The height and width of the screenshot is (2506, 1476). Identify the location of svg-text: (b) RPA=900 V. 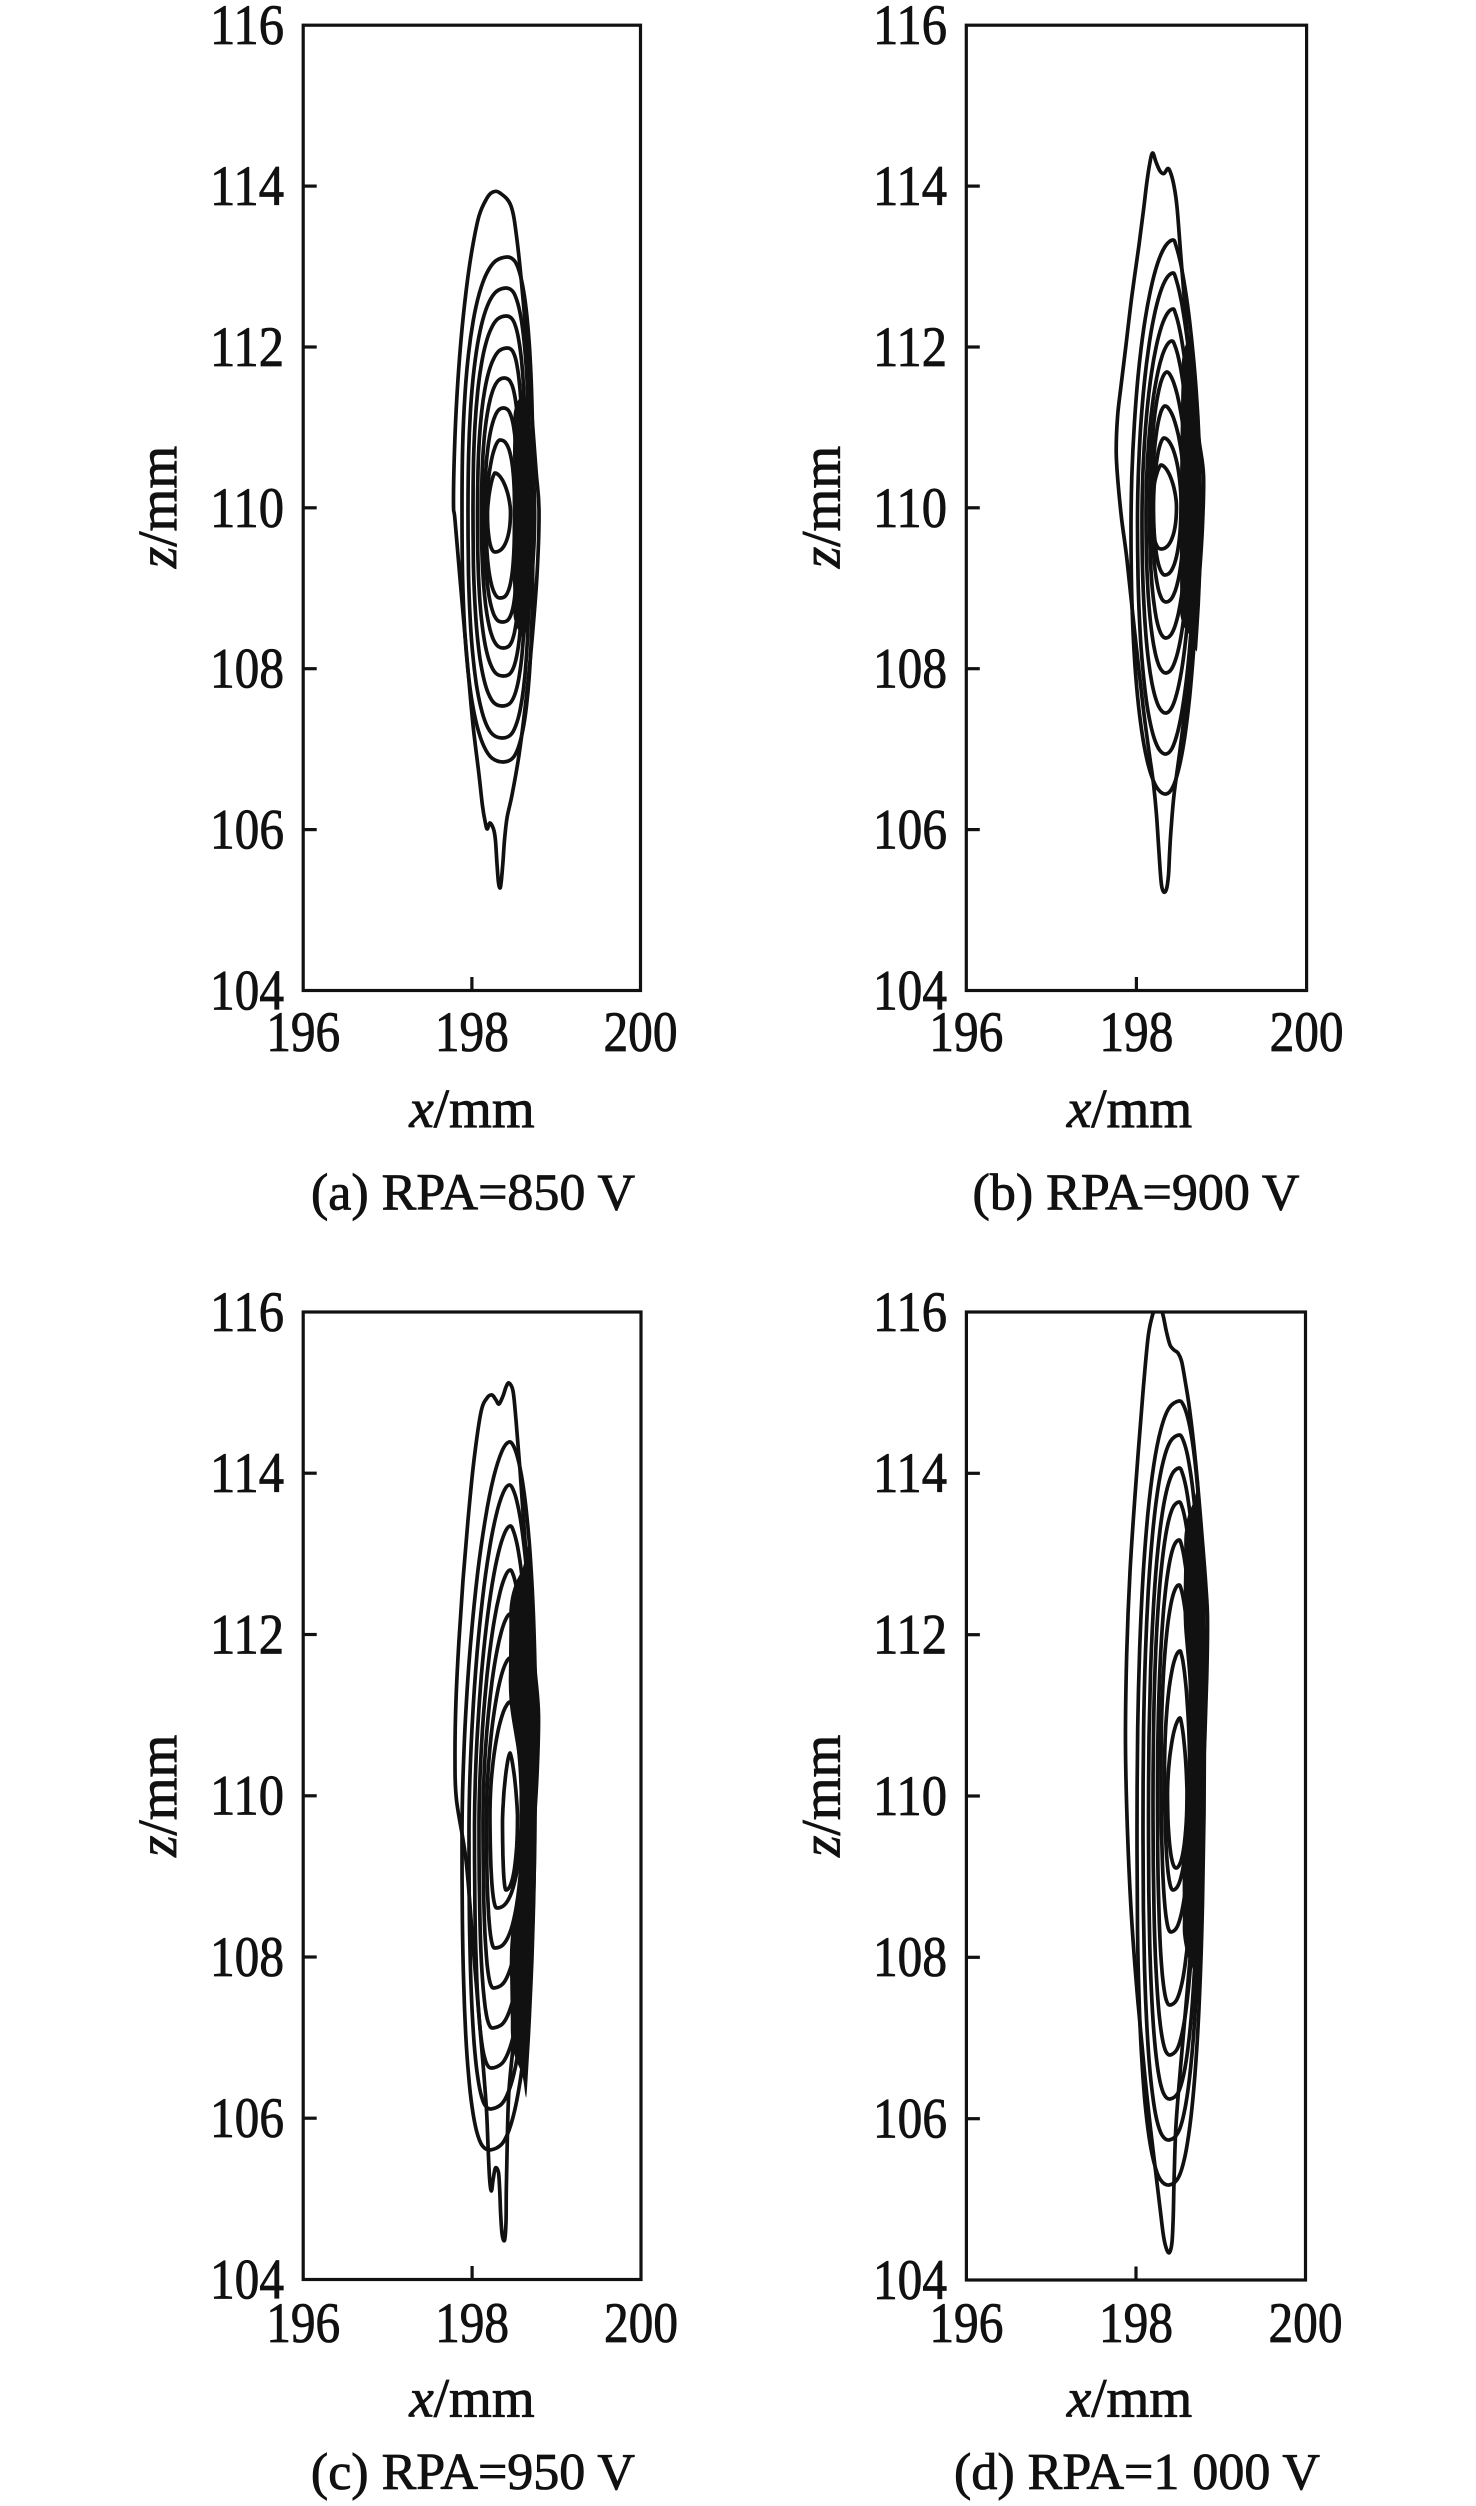
(1136, 1193).